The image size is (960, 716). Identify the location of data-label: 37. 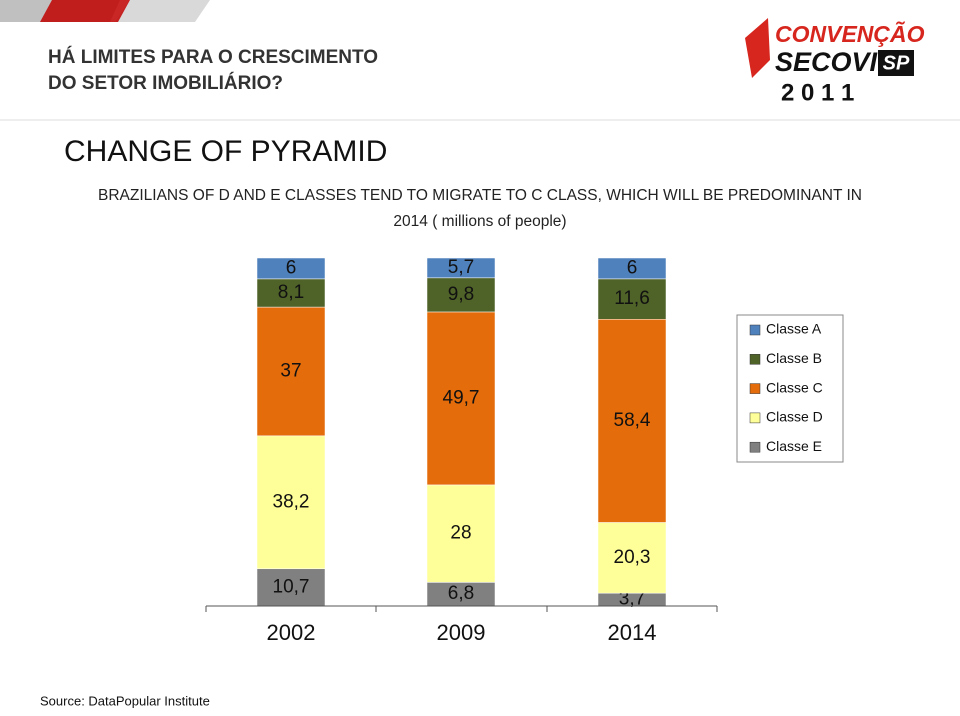
(290, 370).